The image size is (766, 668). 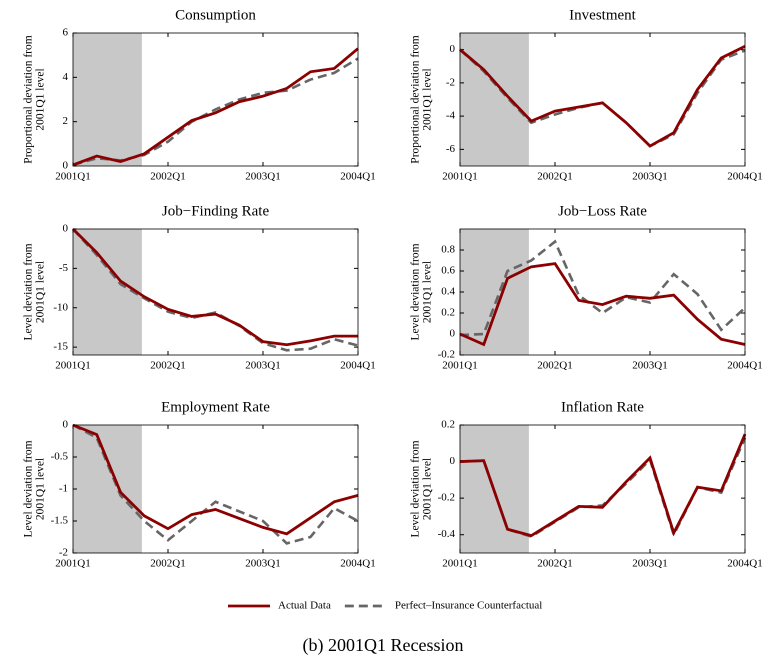 I want to click on panel-title: Job−Loss Rate, so click(x=602, y=211).